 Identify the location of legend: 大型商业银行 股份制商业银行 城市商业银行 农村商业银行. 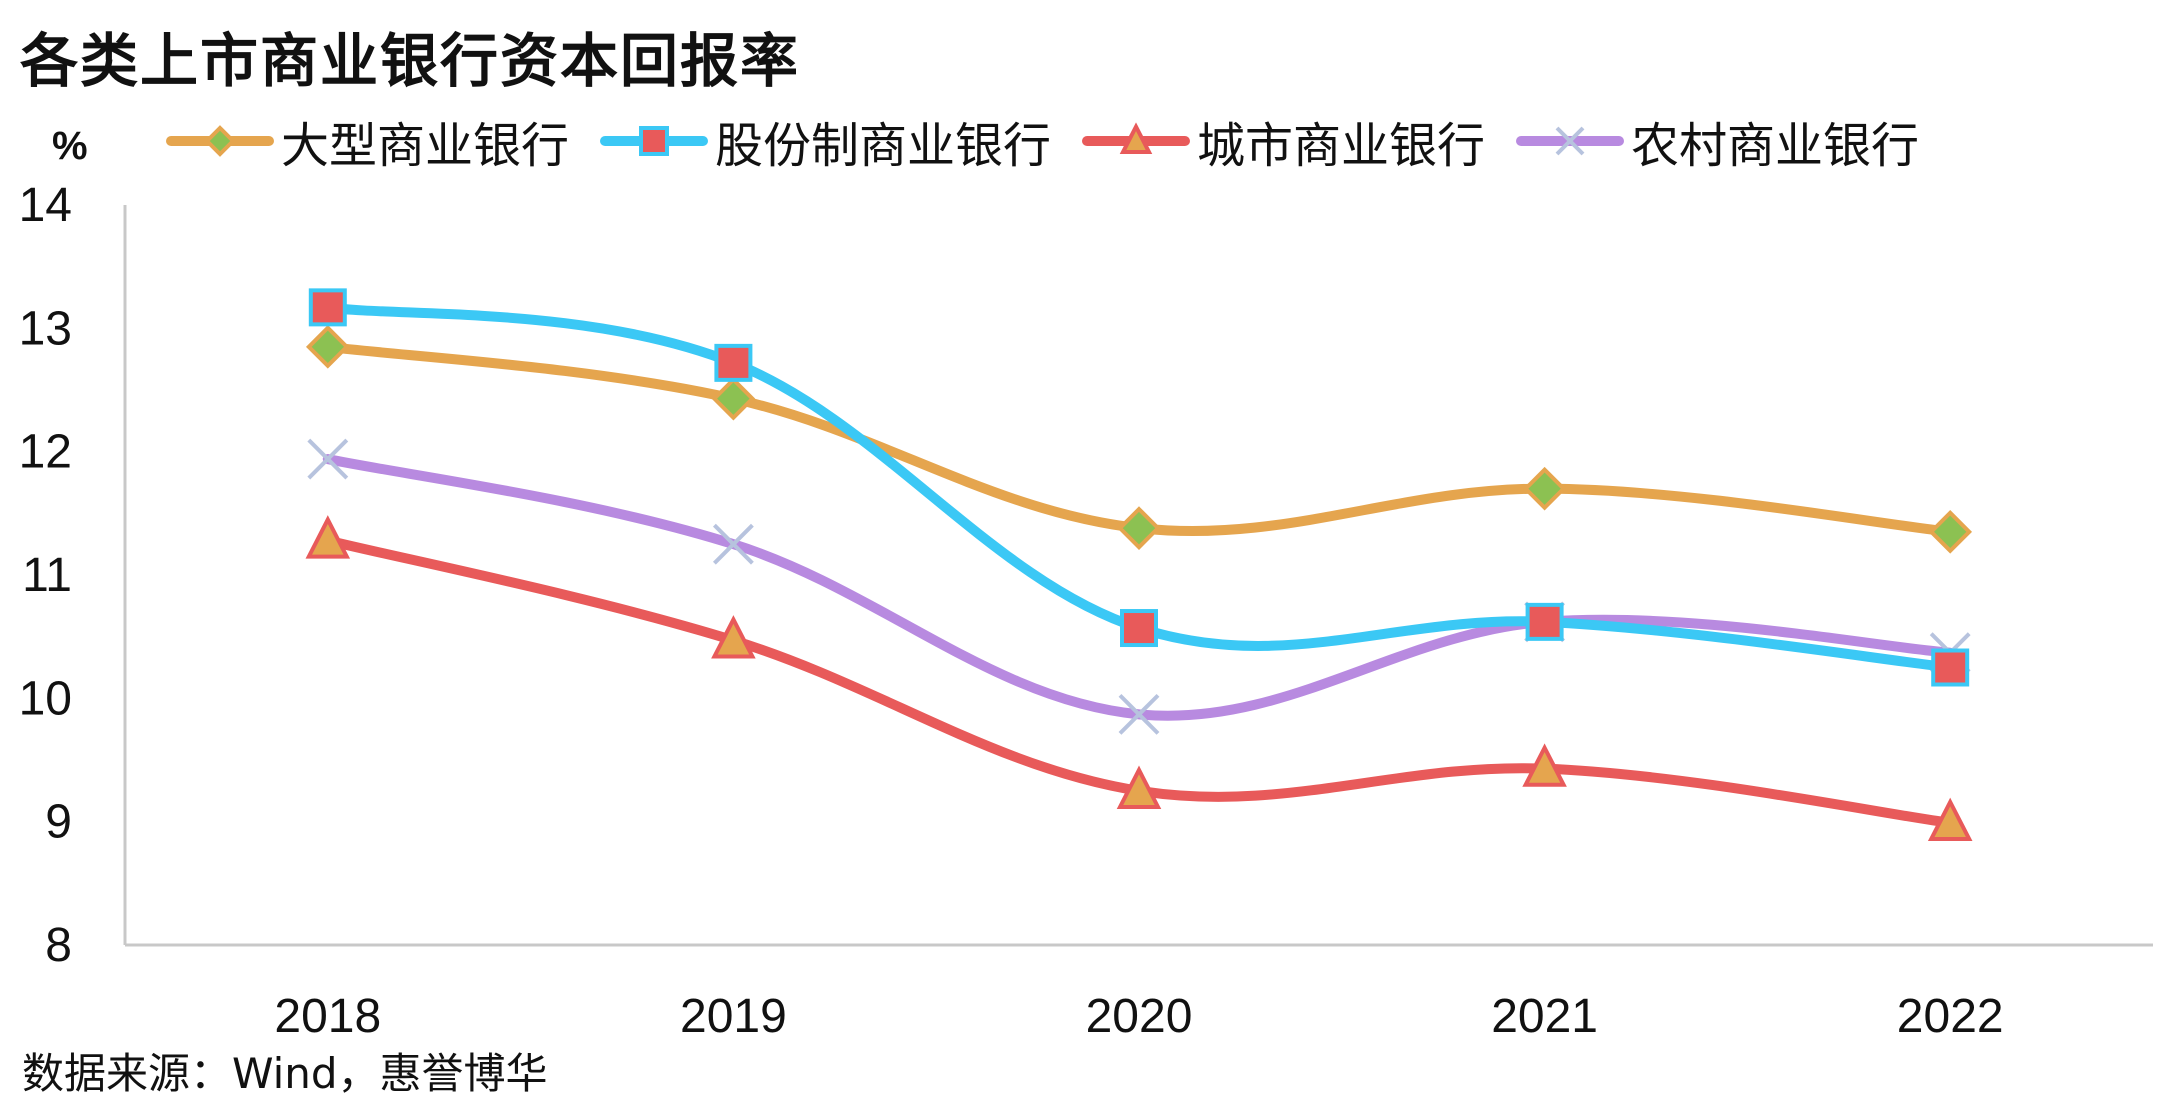
(1057, 141).